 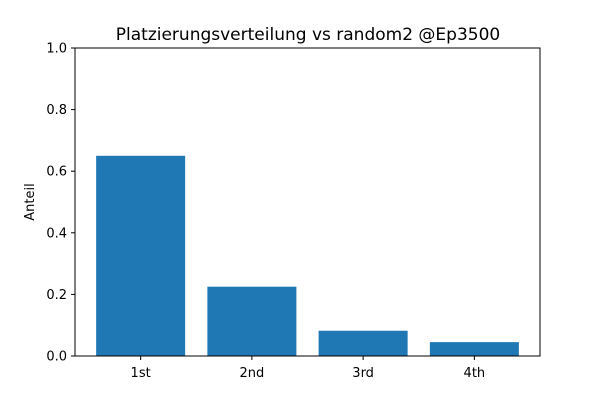 What do you see at coordinates (252, 321) in the screenshot?
I see `bar-2nd` at bounding box center [252, 321].